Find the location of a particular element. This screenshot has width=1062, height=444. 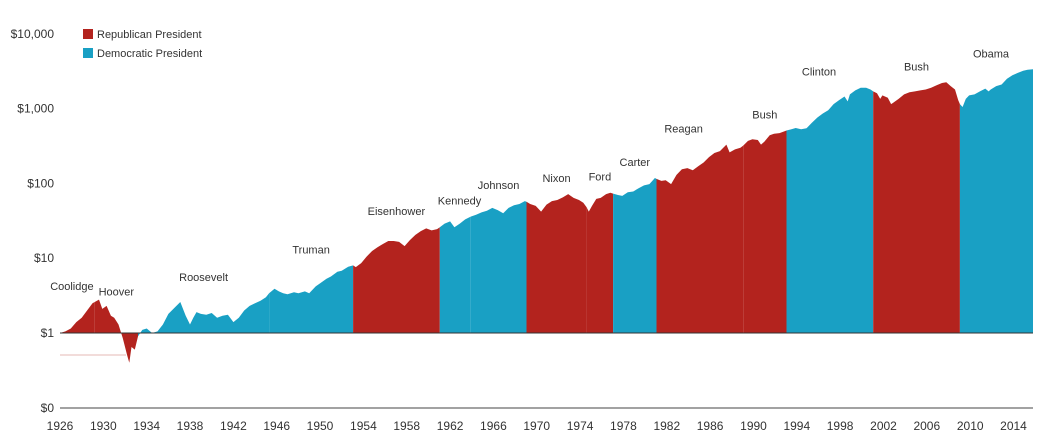

x-tick-label: 1946 is located at coordinates (276, 426).